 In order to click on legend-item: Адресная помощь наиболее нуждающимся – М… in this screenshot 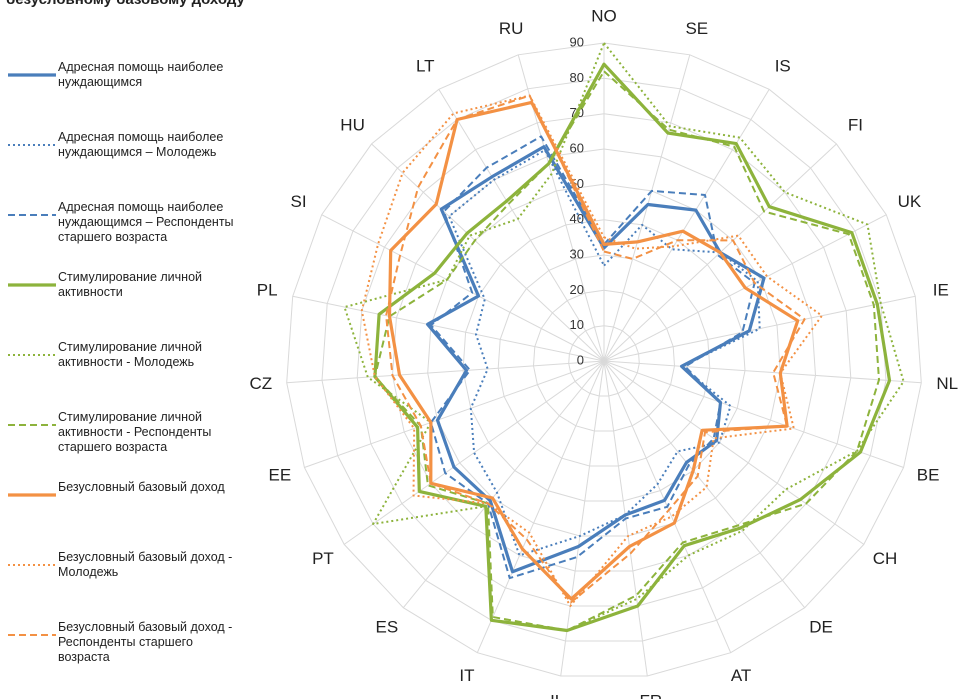, I will do `click(128, 164)`.